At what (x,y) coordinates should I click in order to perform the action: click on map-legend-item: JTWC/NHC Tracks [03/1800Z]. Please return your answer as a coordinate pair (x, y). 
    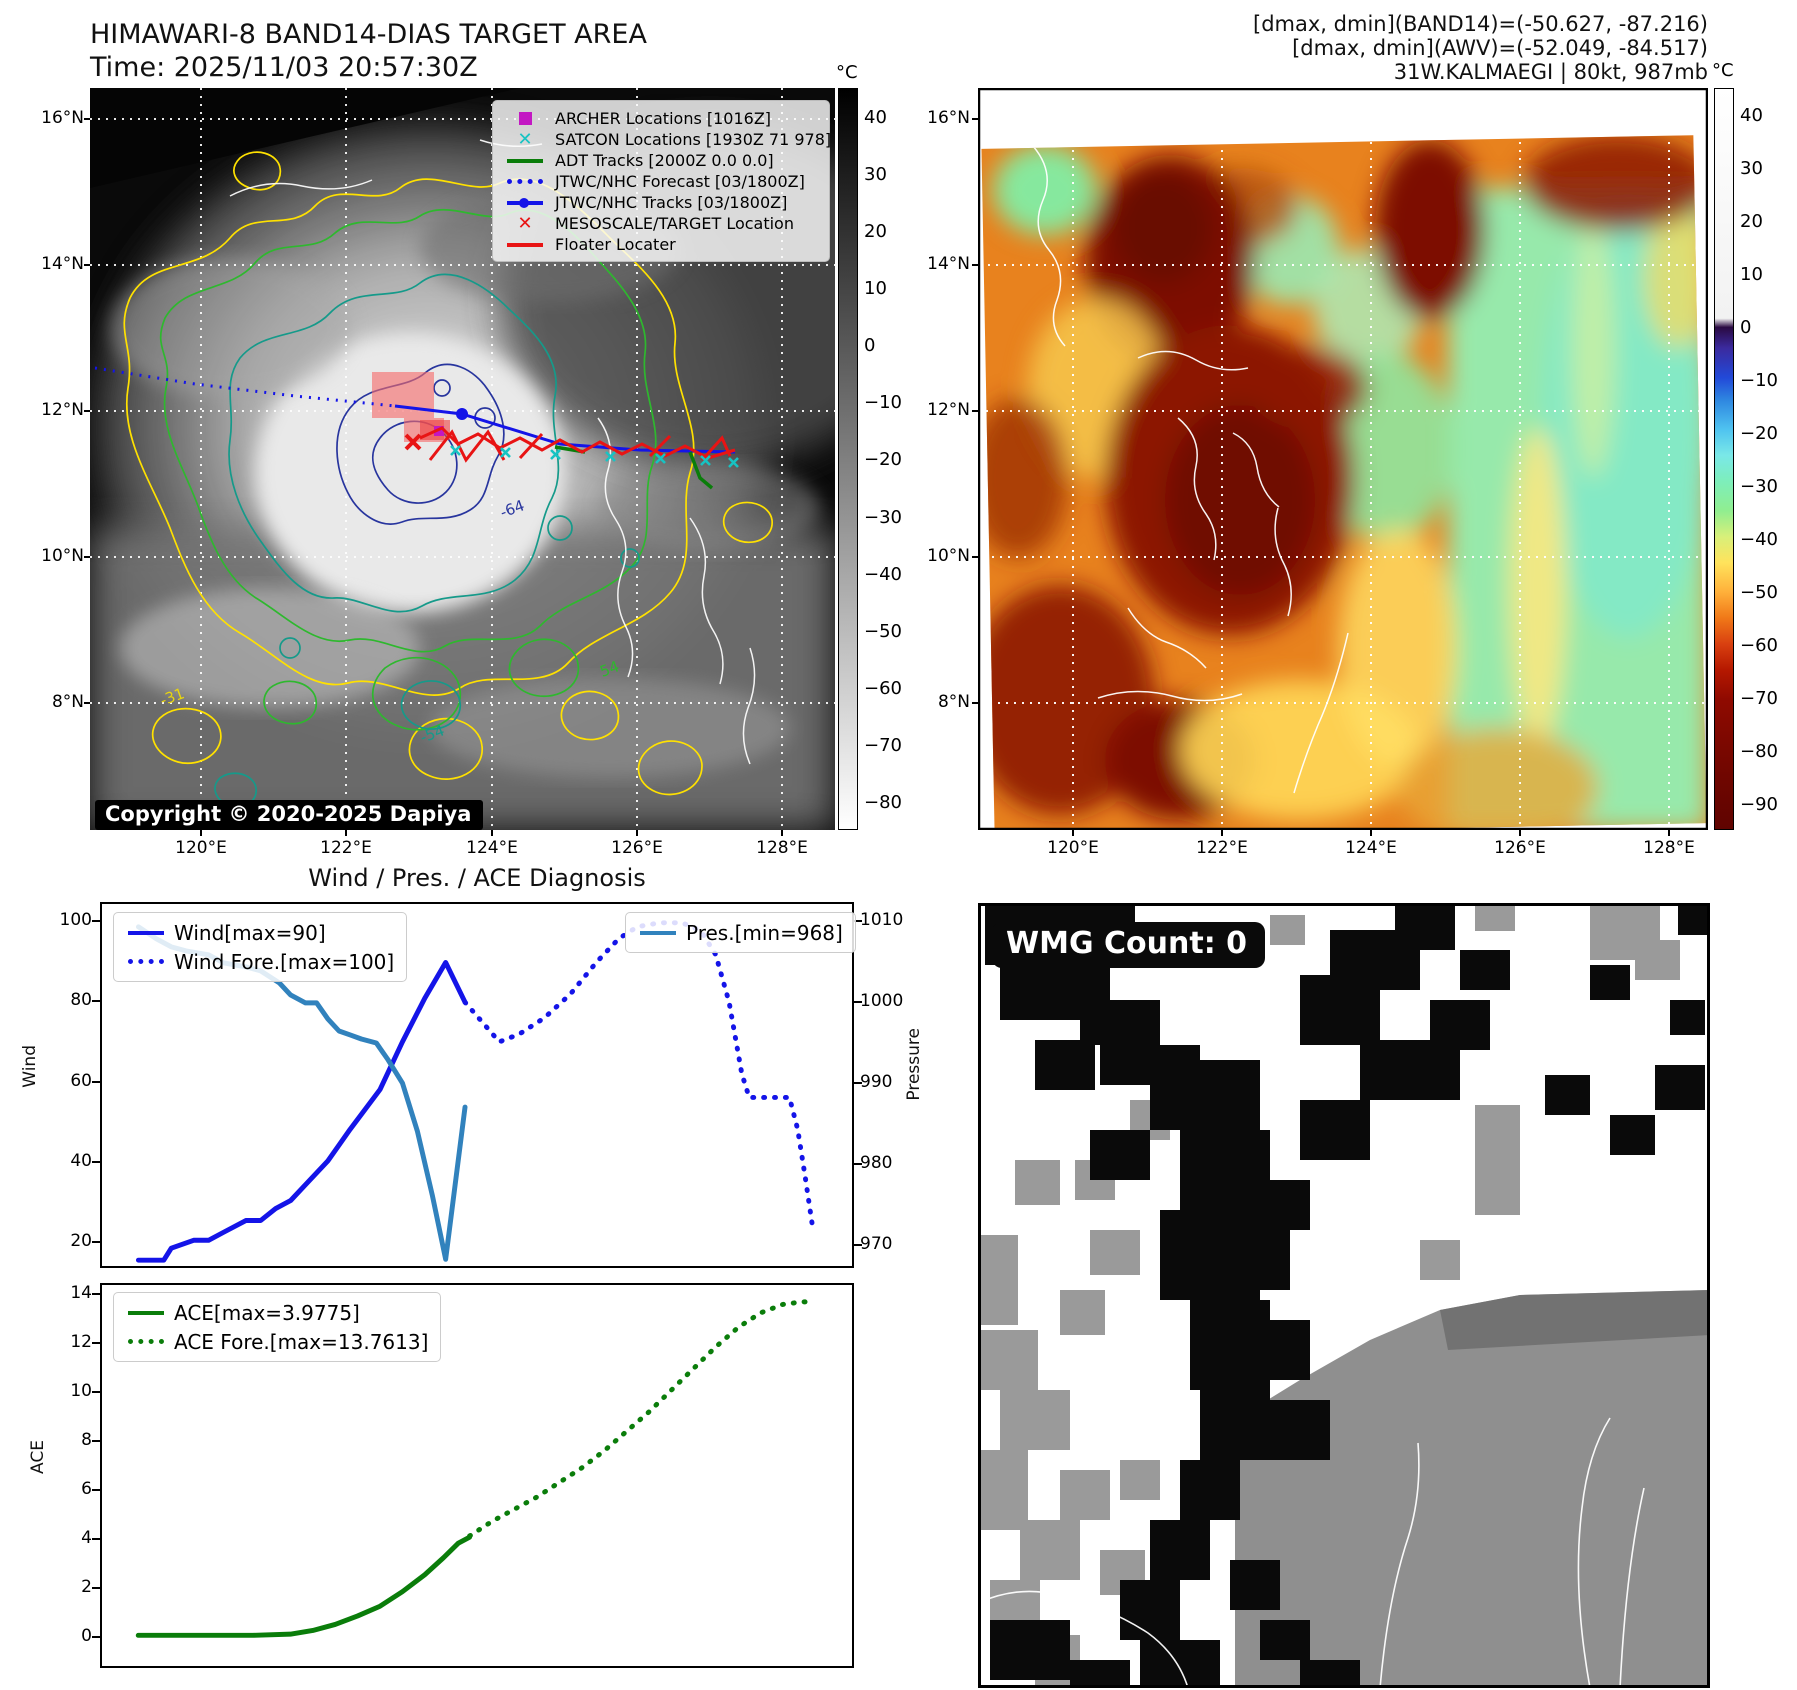
    Looking at the image, I should click on (661, 202).